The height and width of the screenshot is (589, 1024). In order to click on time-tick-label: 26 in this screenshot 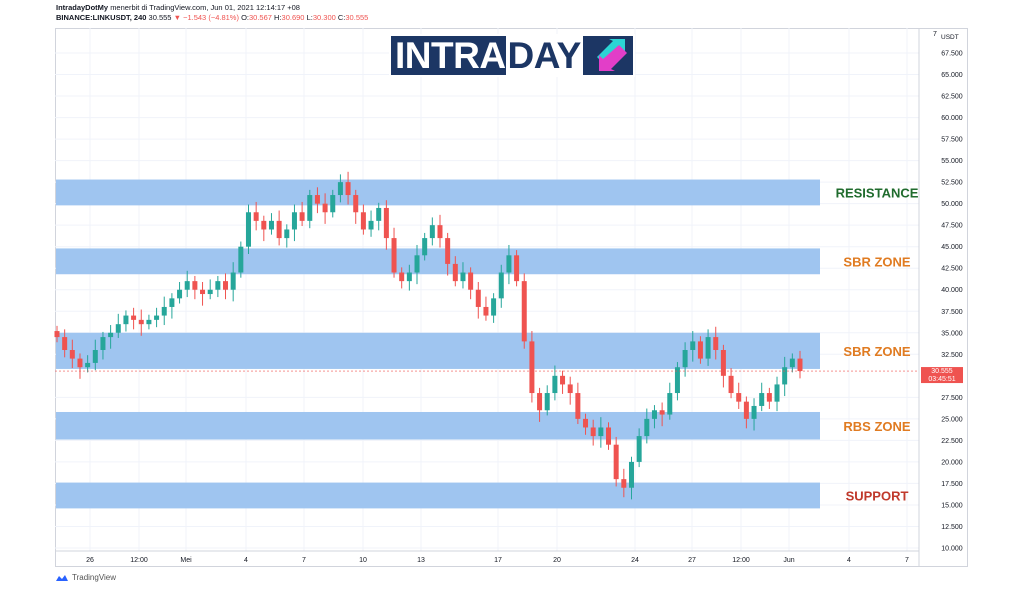, I will do `click(90, 560)`.